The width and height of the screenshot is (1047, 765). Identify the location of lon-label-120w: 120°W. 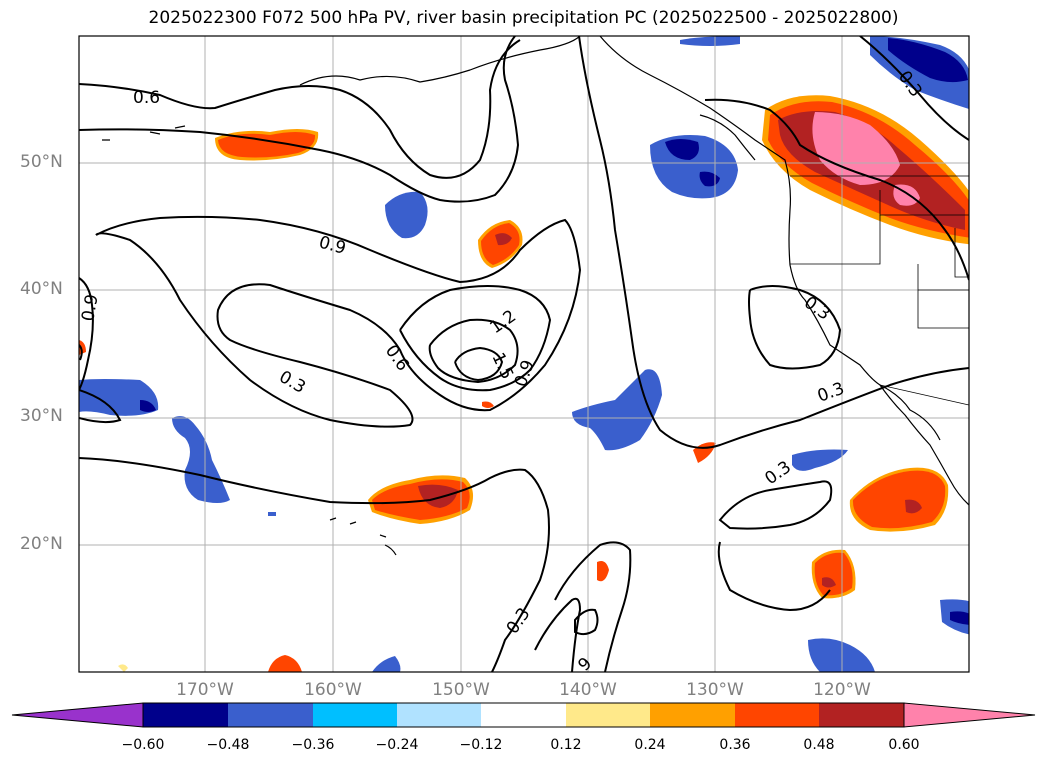
(842, 690).